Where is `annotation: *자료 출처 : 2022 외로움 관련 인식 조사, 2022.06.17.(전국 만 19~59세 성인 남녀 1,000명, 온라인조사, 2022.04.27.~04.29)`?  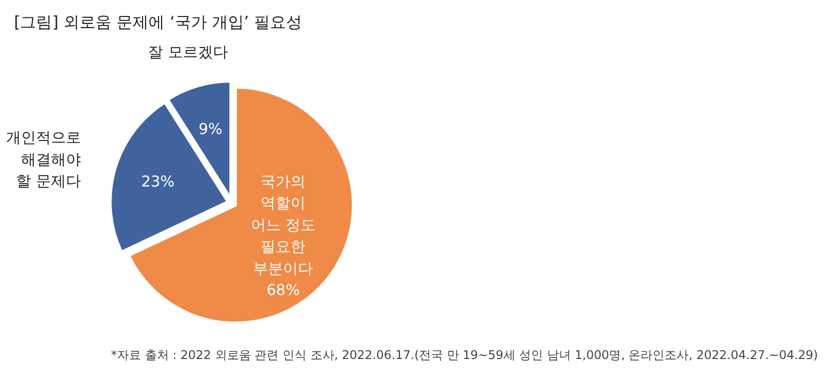
annotation: *자료 출처 : 2022 외로움 관련 인식 조사, 2022.06.17.(전국 만 19~59세 성인 남녀 1,000명, 온라인조사, 2022.04.27.~04.29) is located at coordinates (464, 355).